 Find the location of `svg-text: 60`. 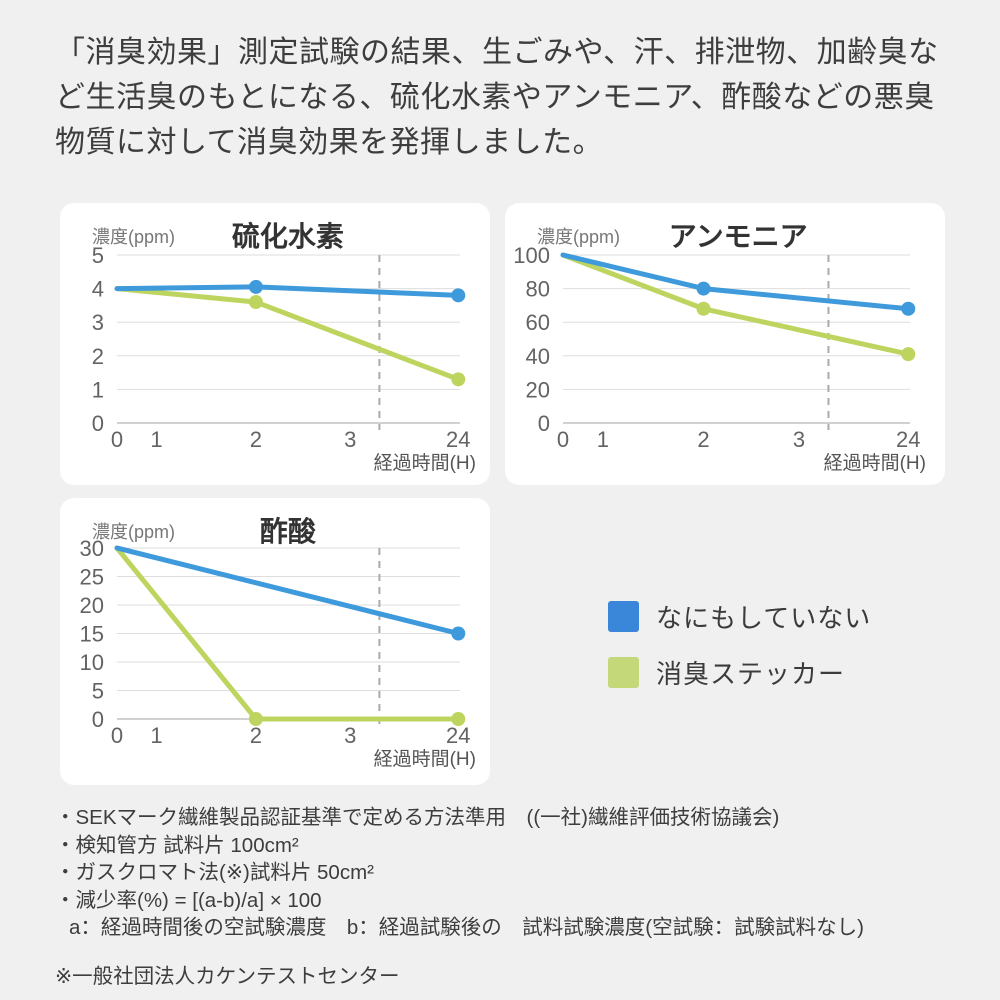

svg-text: 60 is located at coordinates (538, 322).